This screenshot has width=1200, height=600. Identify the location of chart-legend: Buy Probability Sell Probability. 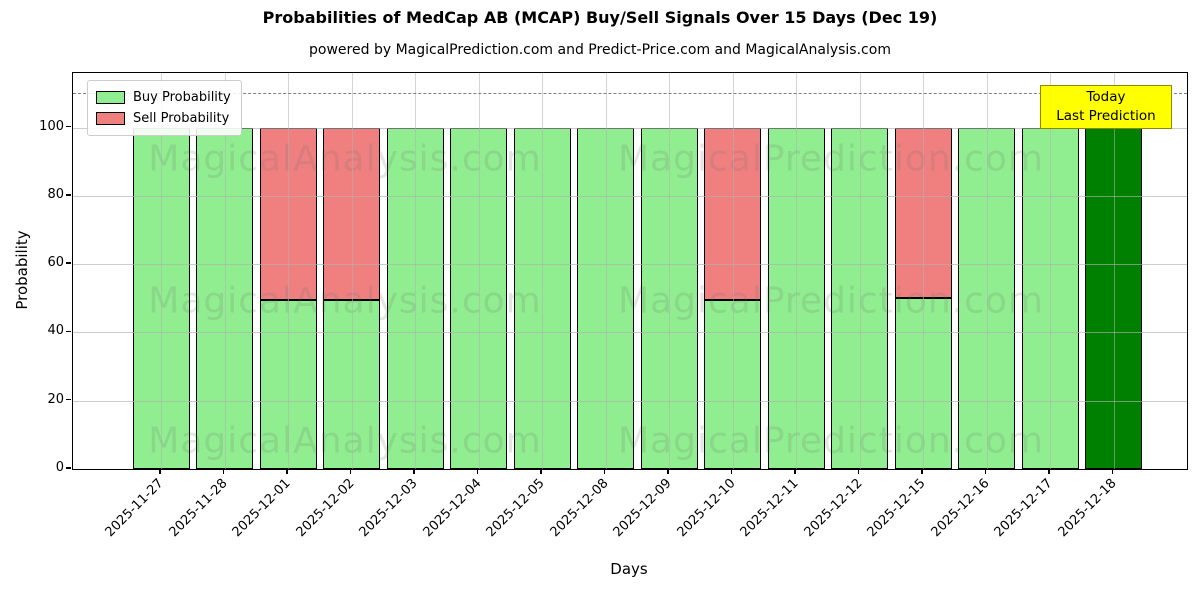
(164, 108).